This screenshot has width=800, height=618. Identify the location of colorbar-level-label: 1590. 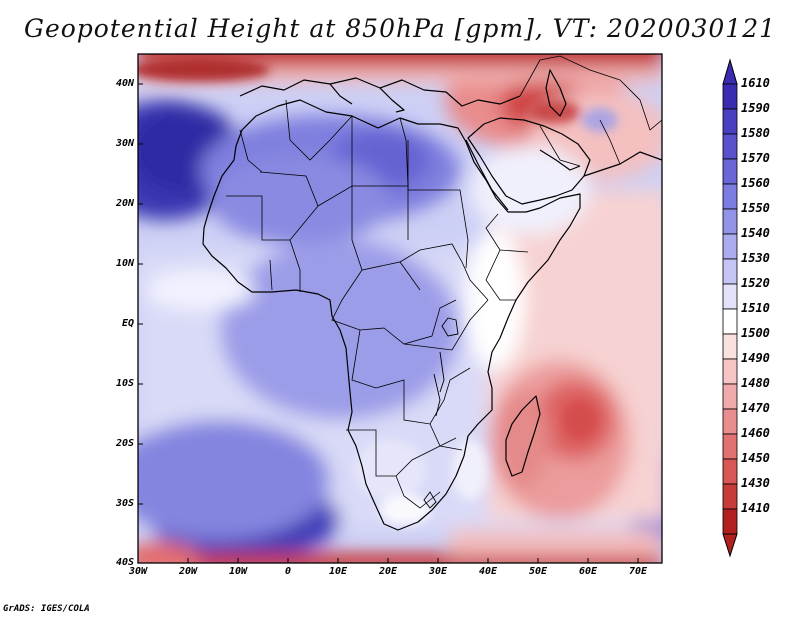
(755, 108).